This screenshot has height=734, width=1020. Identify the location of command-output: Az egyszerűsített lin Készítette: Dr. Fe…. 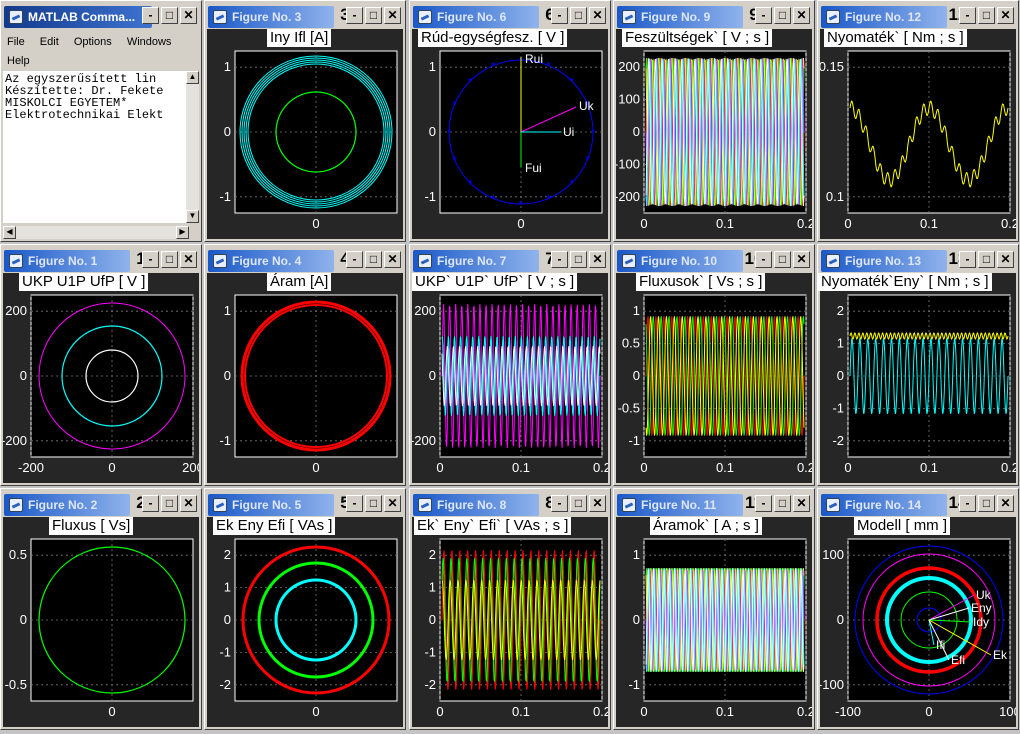
(96, 147).